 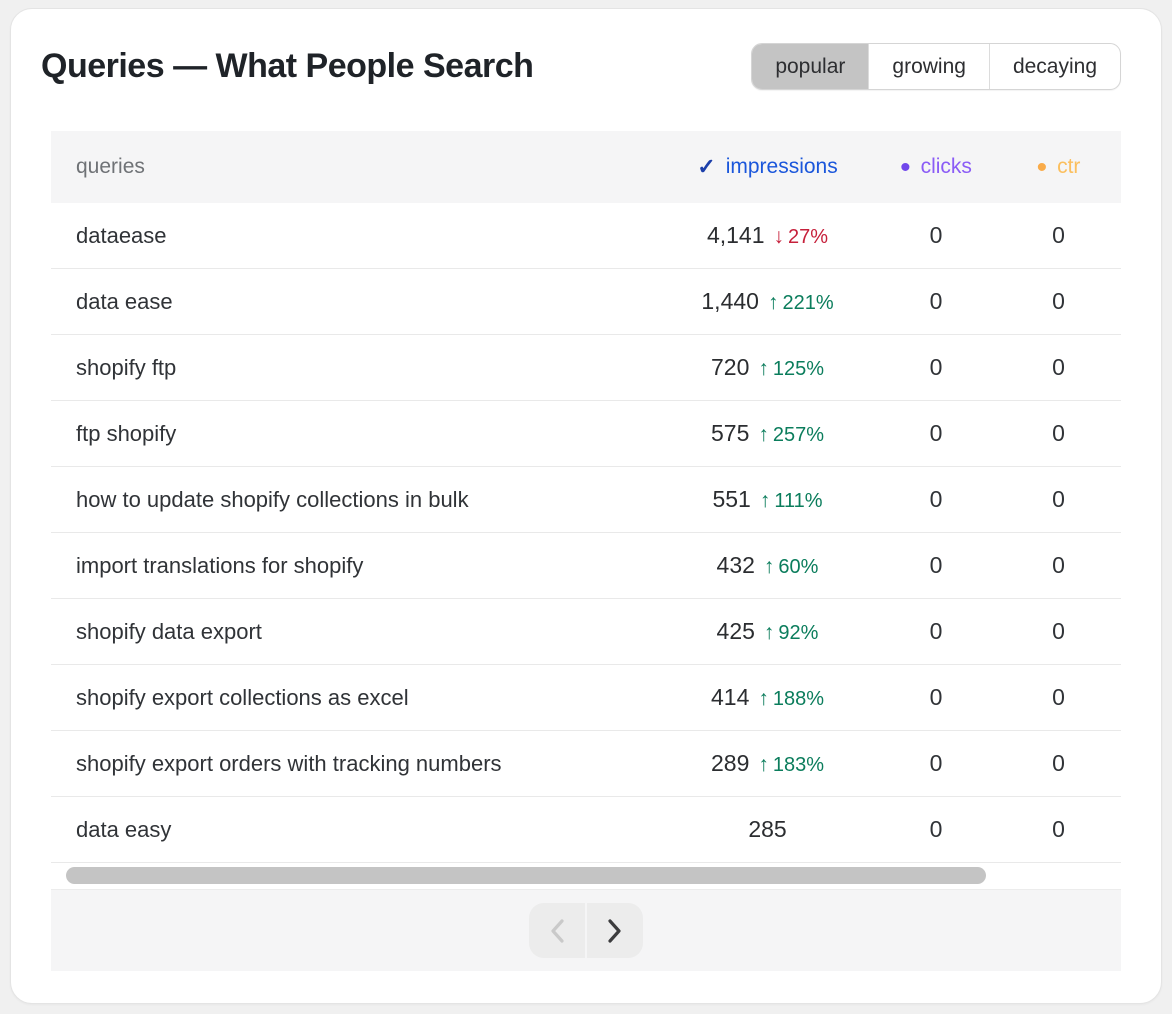 I want to click on query-cell: shopify data export, so click(x=355, y=632).